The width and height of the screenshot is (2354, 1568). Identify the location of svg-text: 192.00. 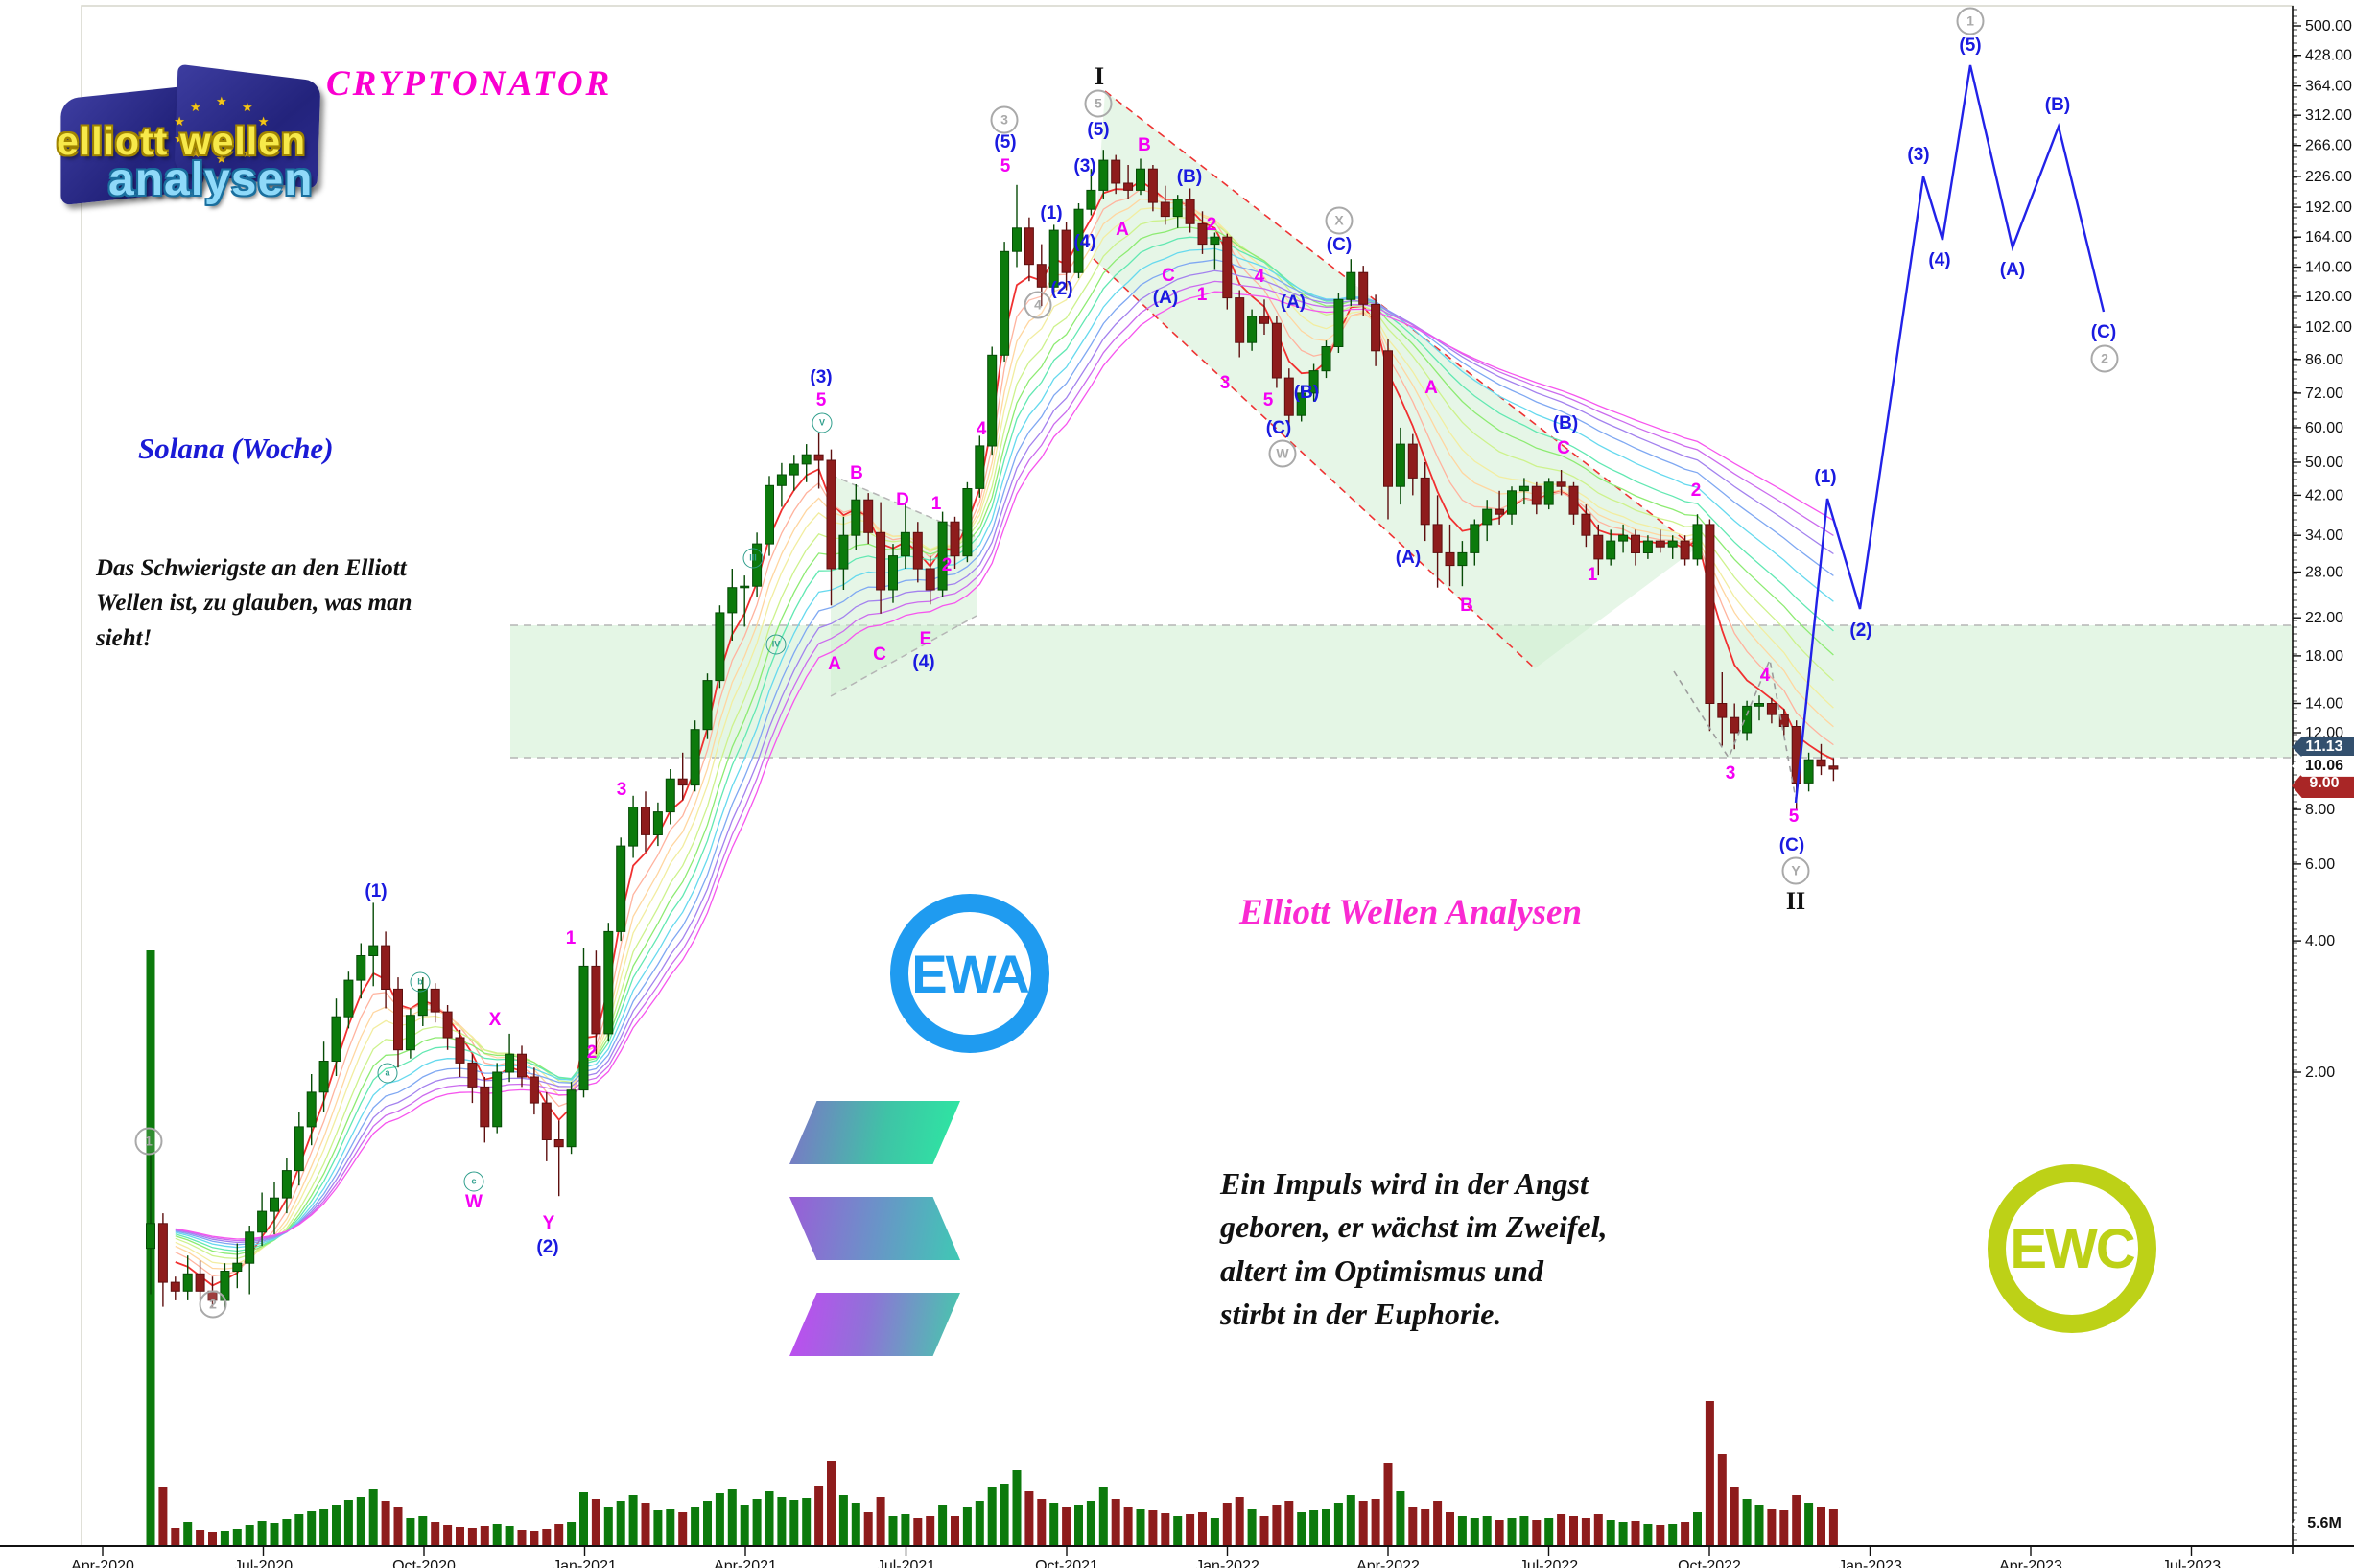
(2328, 208).